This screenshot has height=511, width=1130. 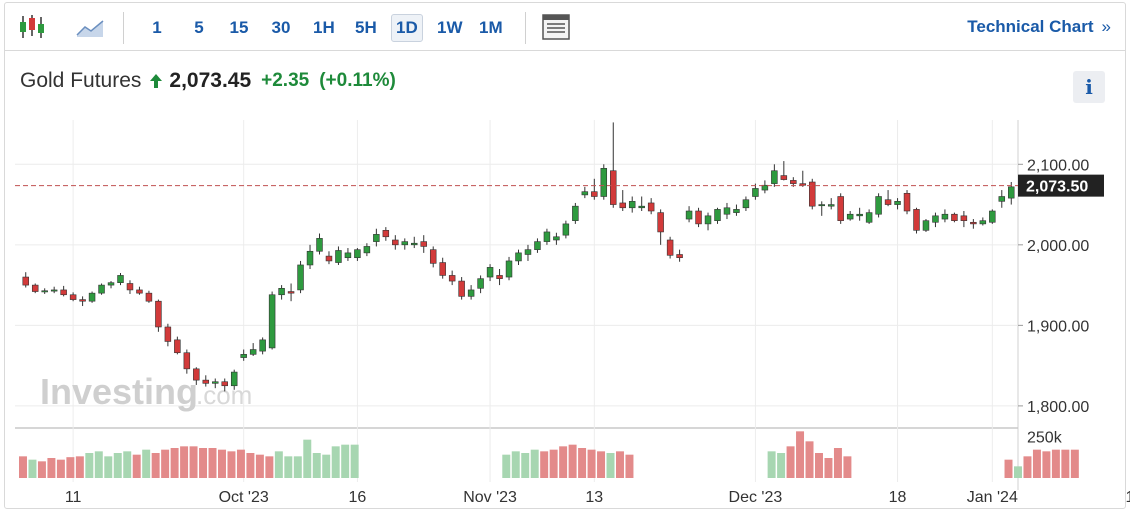 I want to click on indicators-icon, so click(x=556, y=27).